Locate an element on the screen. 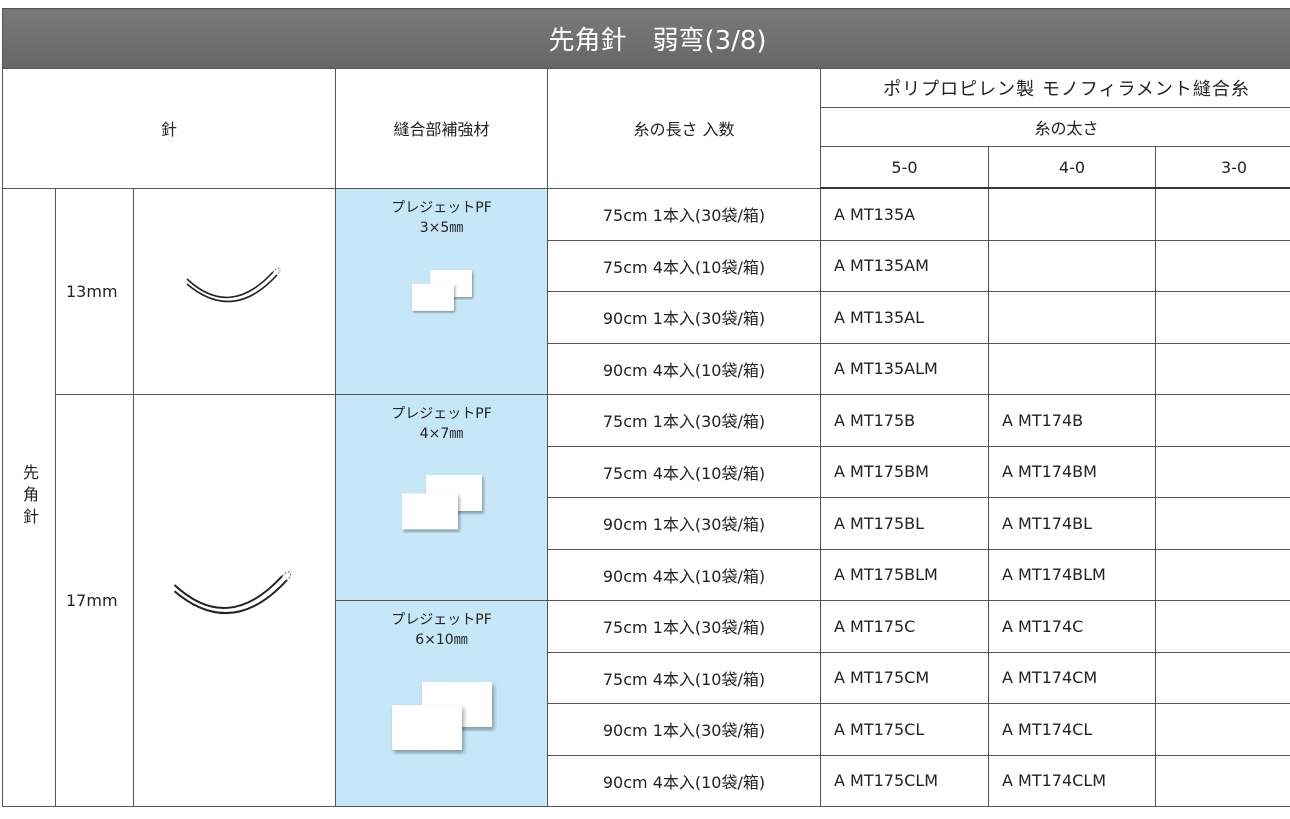  reinforcement-cell: プレジェットPF 4×7㎜ is located at coordinates (441, 497).